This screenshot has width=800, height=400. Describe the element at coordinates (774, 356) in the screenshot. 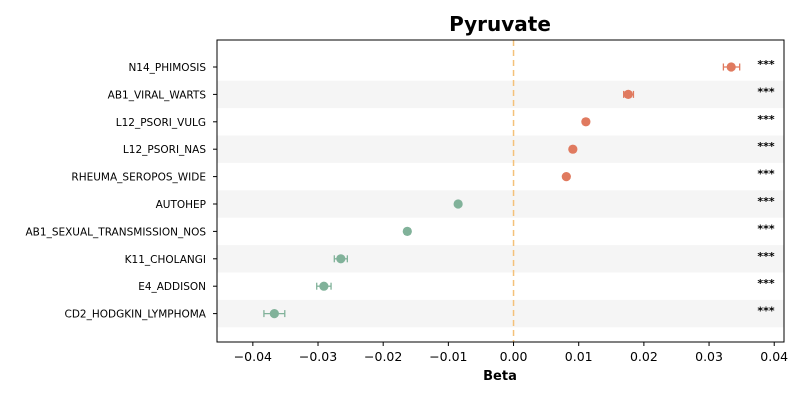

I see `x-tick-label: 0.04` at that location.